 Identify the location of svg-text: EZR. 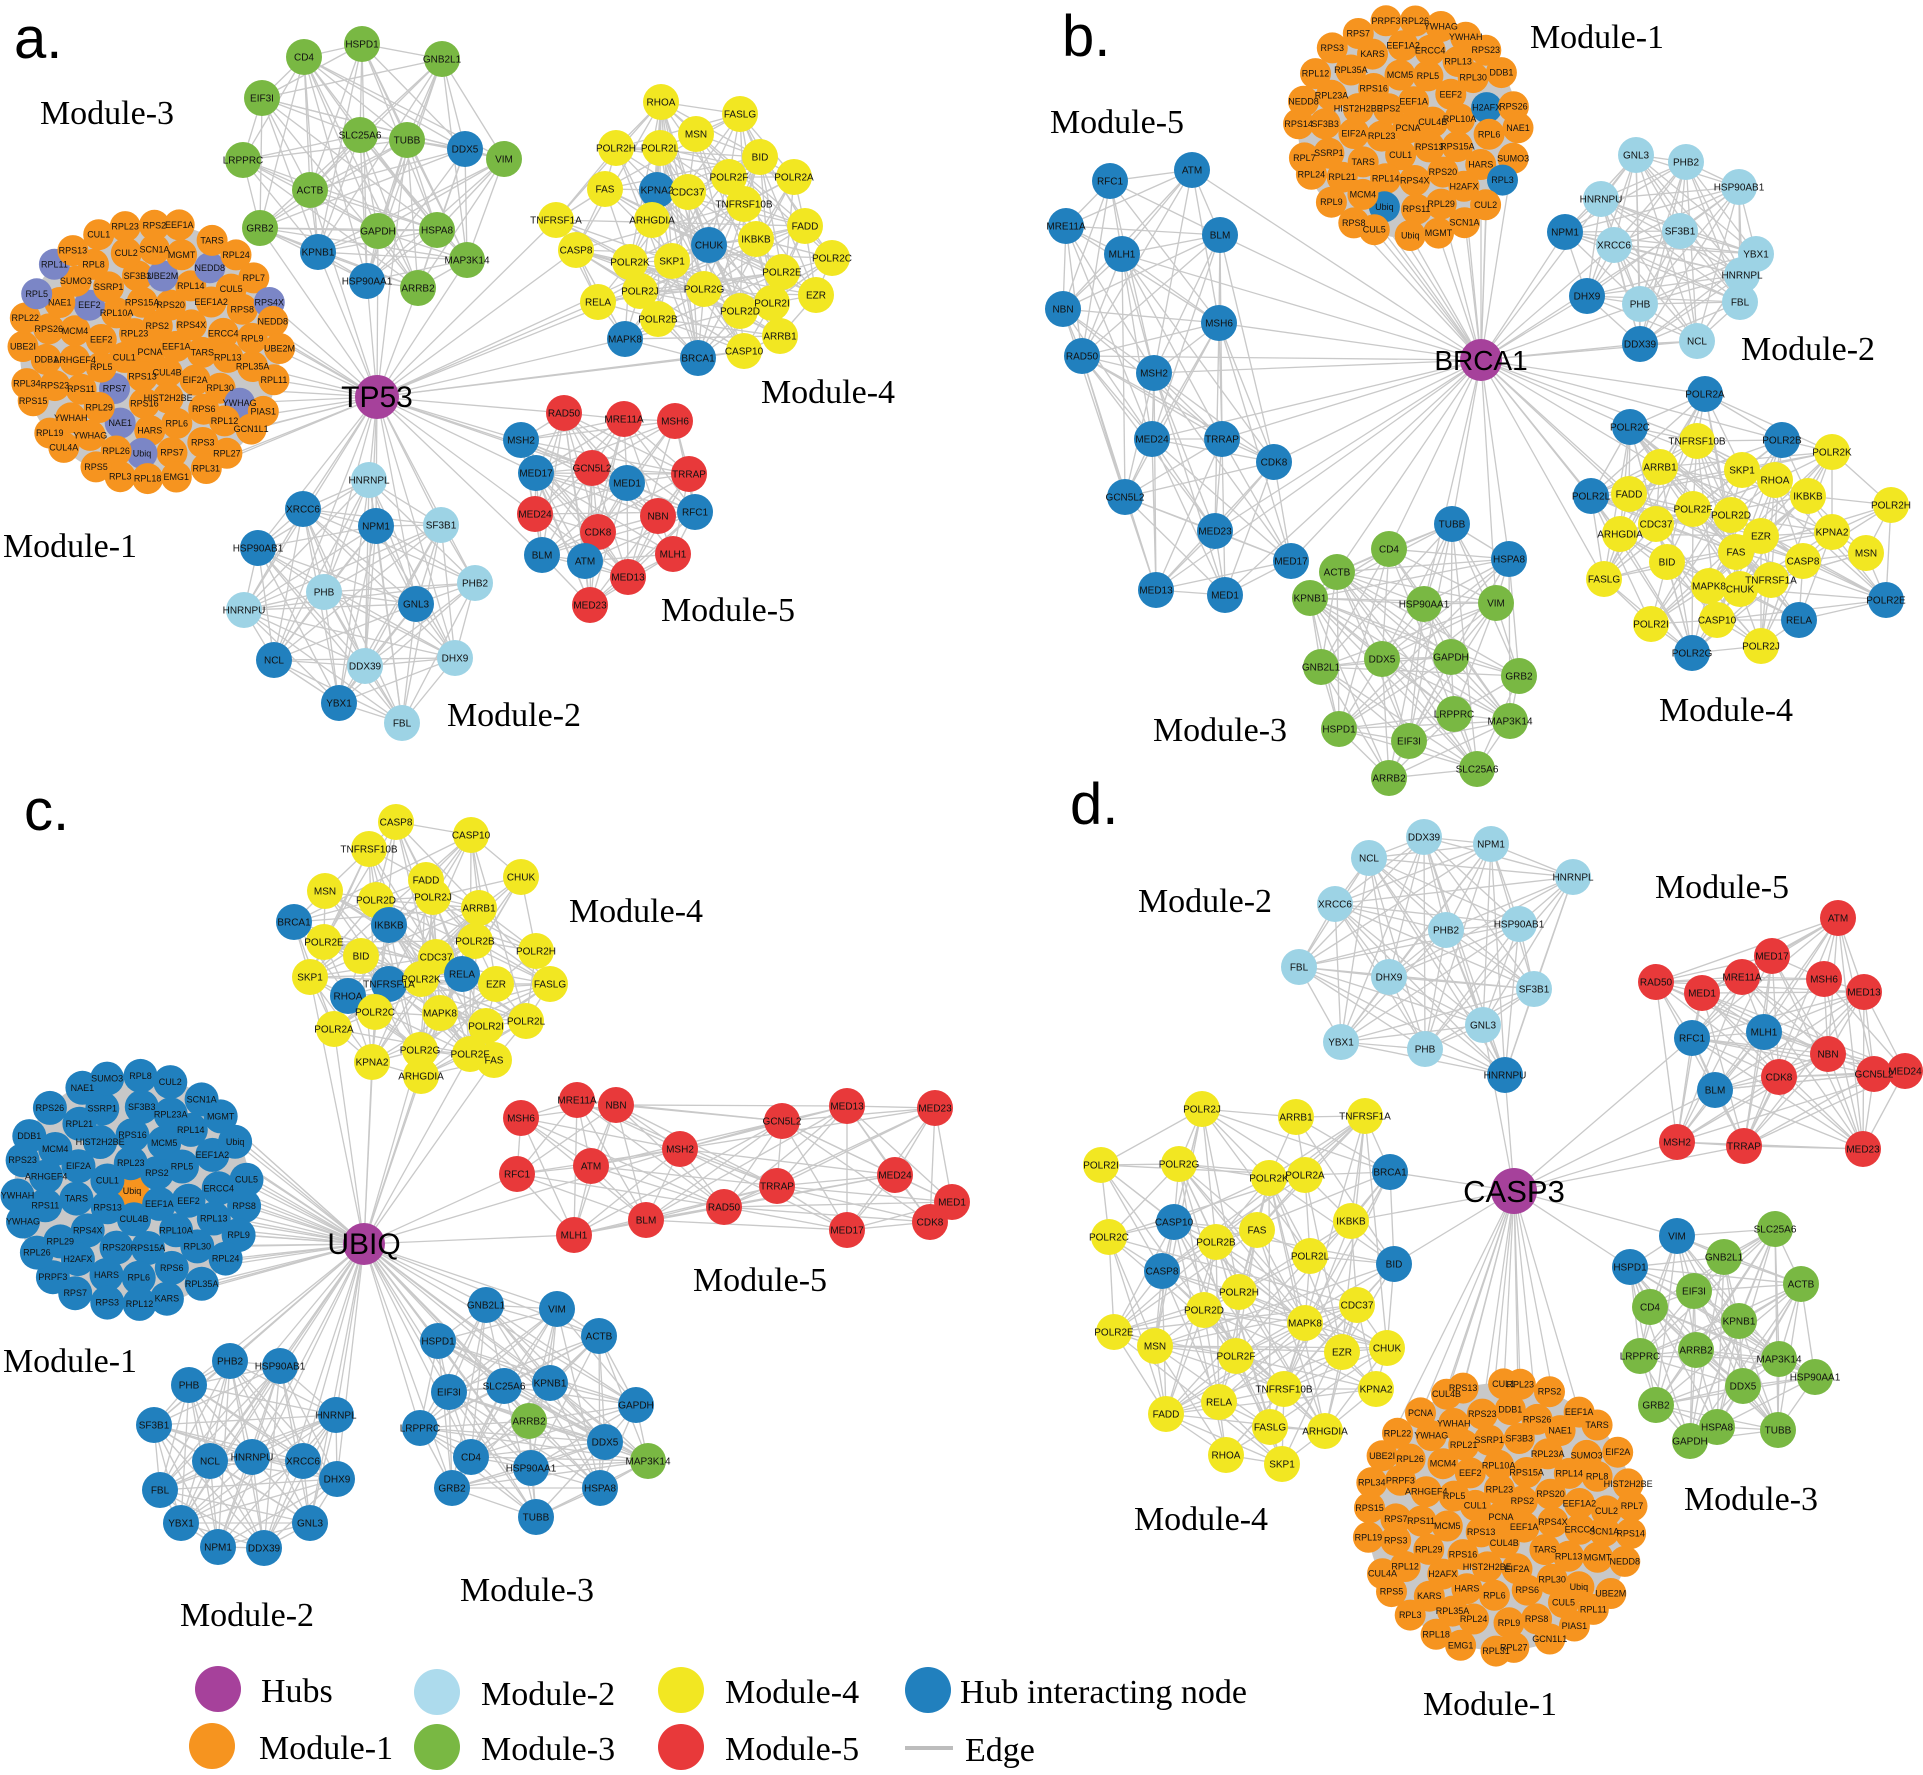
(496, 985).